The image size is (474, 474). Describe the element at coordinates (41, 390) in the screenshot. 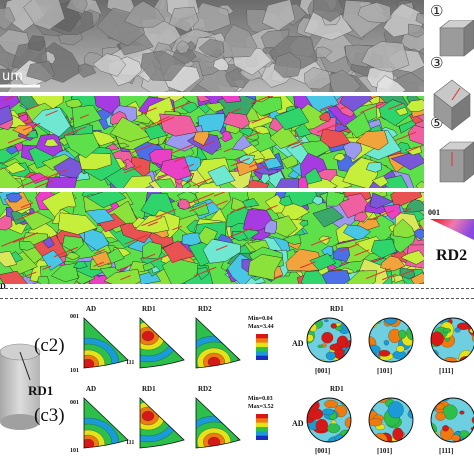

I see `sample-rd1-label: RD1` at that location.